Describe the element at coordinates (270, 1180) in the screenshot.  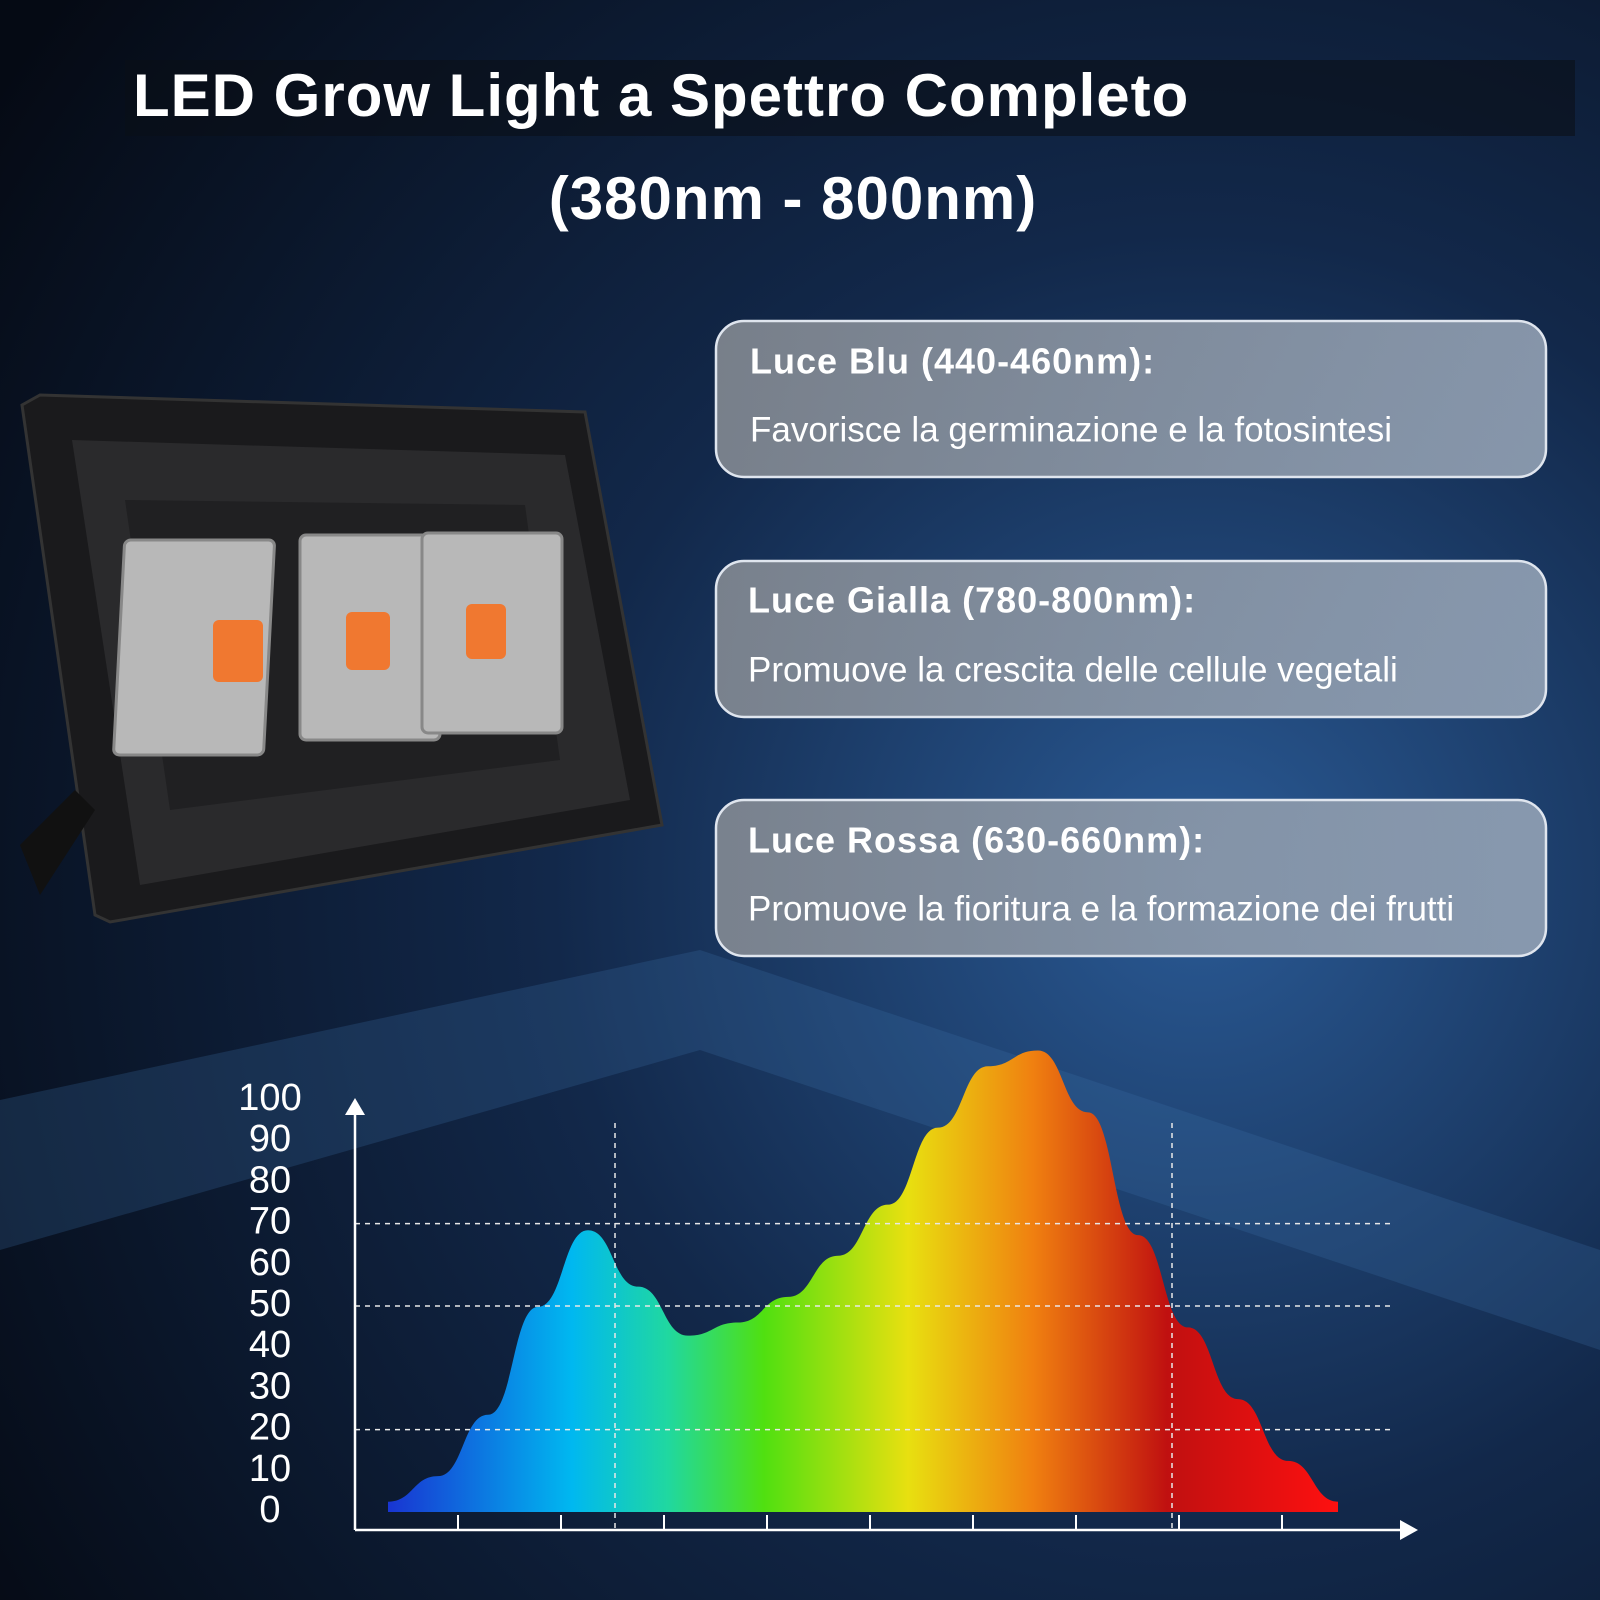
I see `y-tick-label: 80` at that location.